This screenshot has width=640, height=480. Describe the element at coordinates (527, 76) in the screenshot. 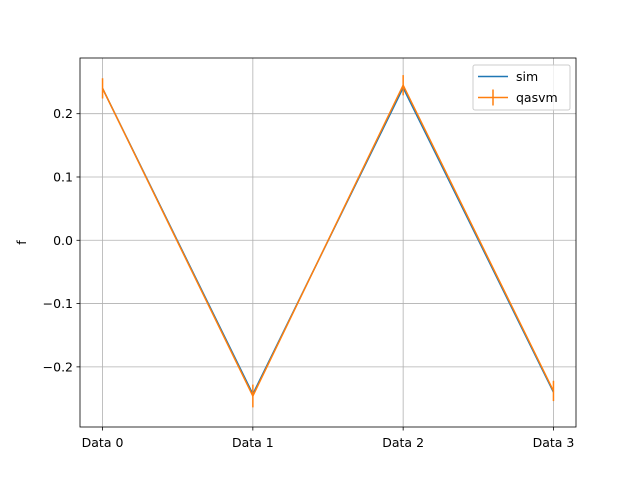

I see `legend-label-sim: sim` at that location.